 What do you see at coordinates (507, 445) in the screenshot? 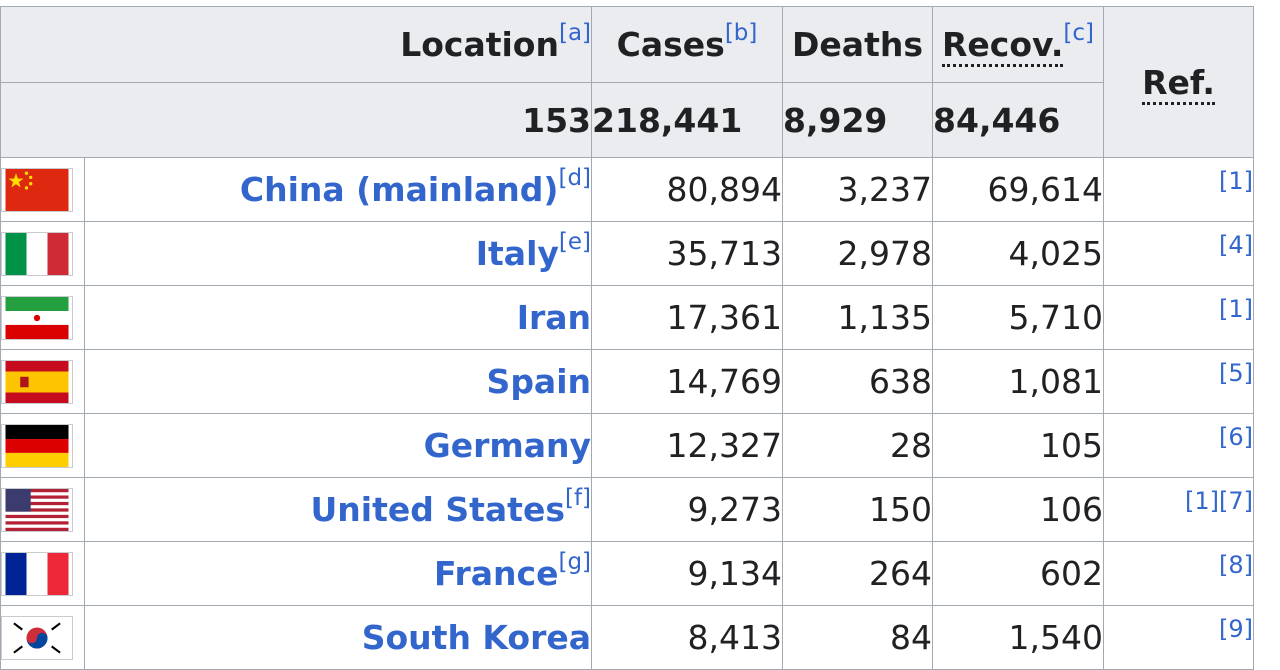
I see `location-link: Germany` at bounding box center [507, 445].